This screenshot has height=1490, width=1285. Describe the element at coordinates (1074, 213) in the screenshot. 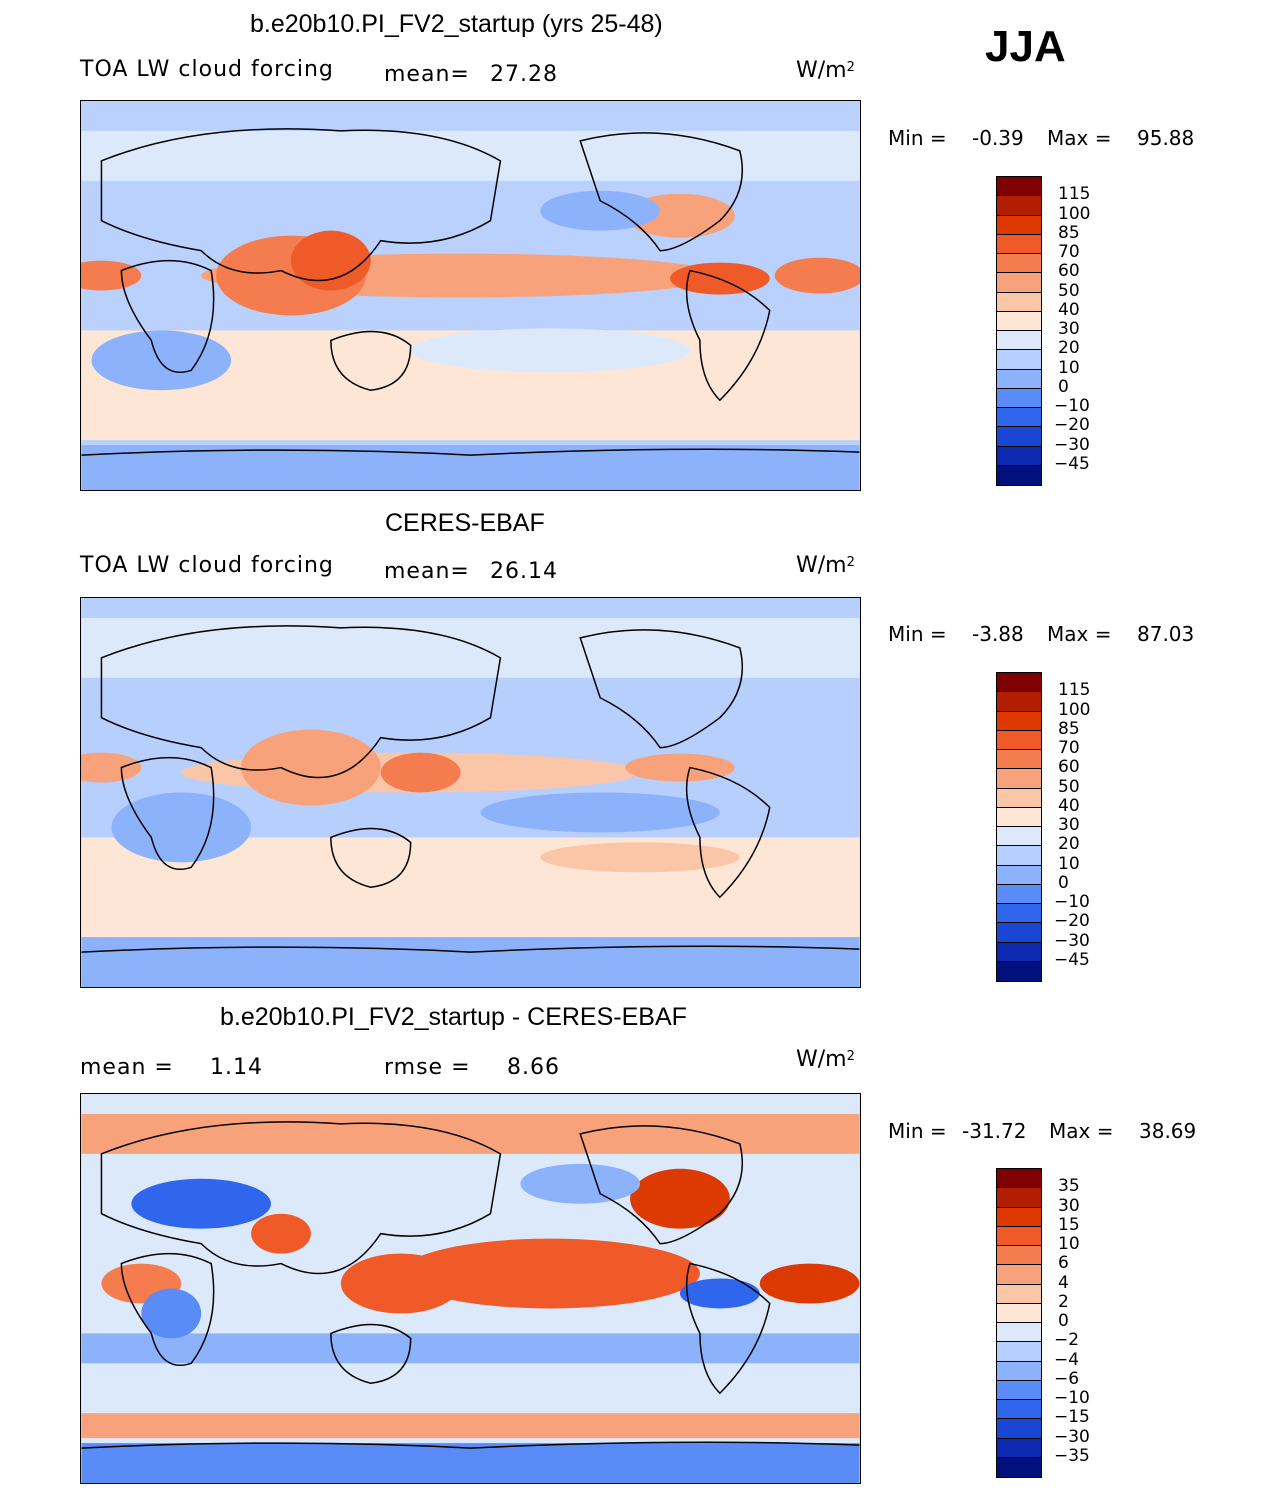

I see `colorbar-tick-label: 100` at that location.